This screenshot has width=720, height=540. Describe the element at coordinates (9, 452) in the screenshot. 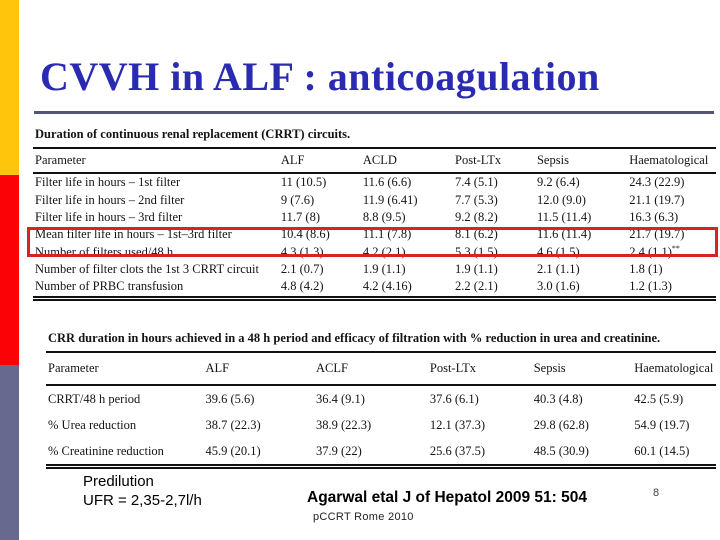

I see `sidebar-stripe-slate` at that location.